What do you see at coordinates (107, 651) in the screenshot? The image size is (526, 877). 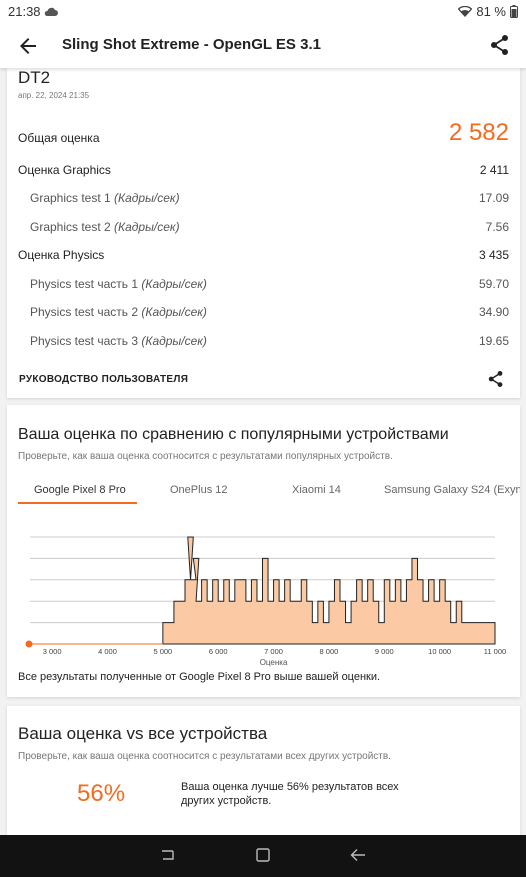 I see `x-tick-label: 4 000` at bounding box center [107, 651].